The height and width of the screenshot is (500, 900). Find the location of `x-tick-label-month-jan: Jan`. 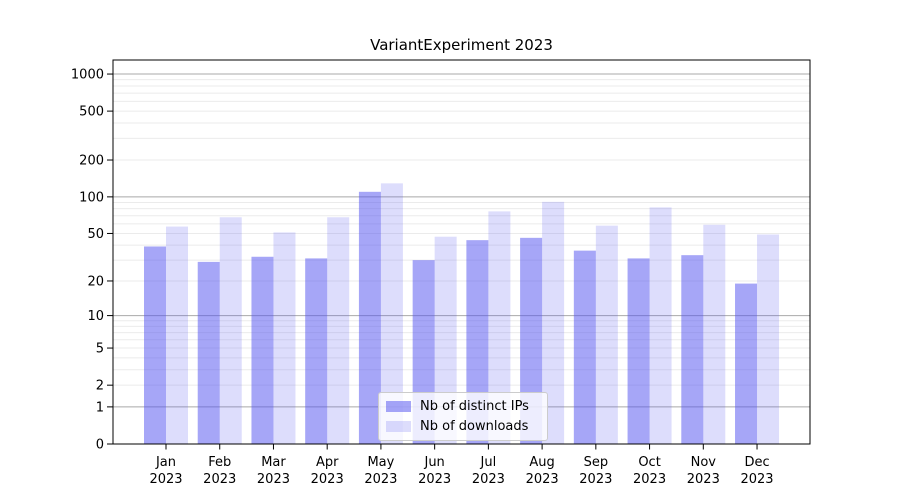

x-tick-label-month-jan: Jan is located at coordinates (165, 462).